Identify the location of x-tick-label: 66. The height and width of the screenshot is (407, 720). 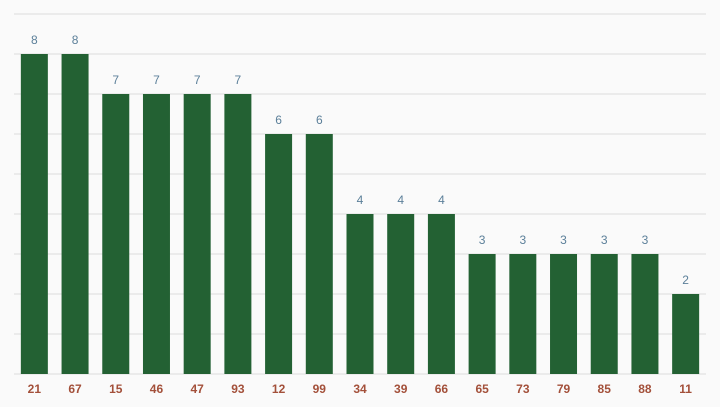
(442, 389).